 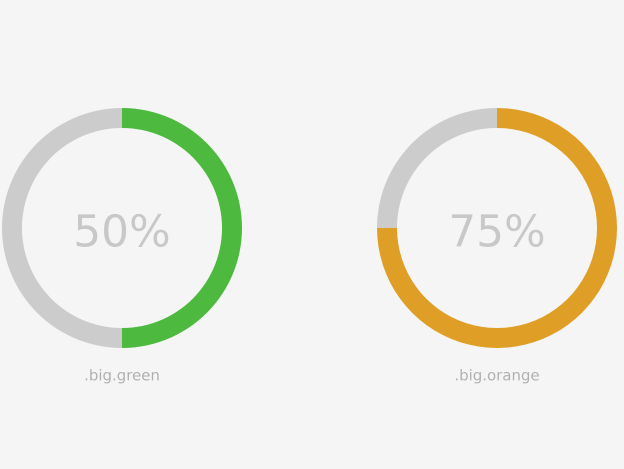 I want to click on text: .big.green, so click(x=122, y=376).